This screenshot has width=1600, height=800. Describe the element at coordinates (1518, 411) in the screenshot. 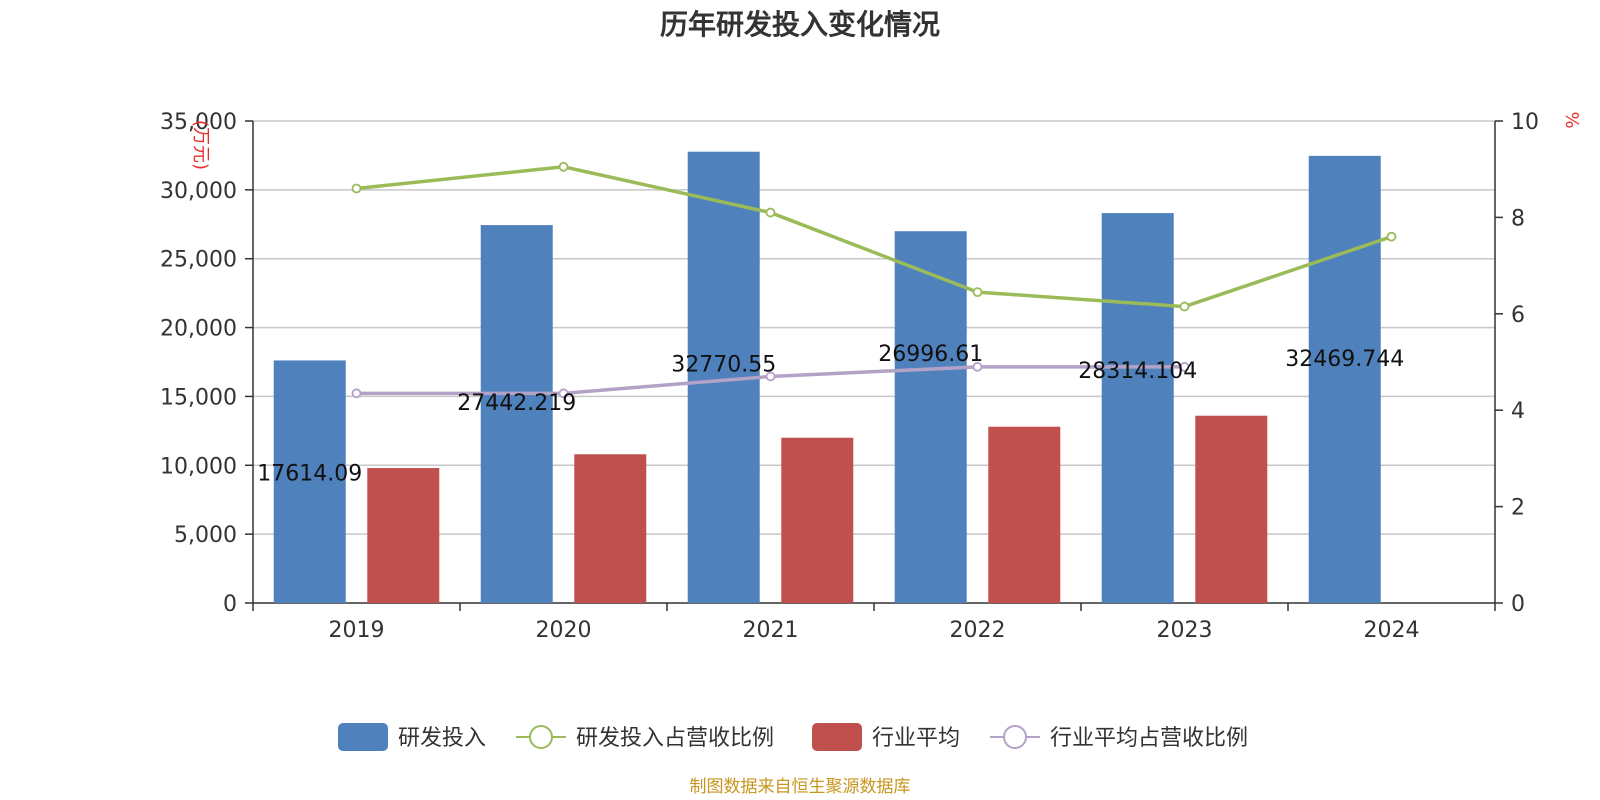

I see `right-axis-tick-label: 4` at that location.